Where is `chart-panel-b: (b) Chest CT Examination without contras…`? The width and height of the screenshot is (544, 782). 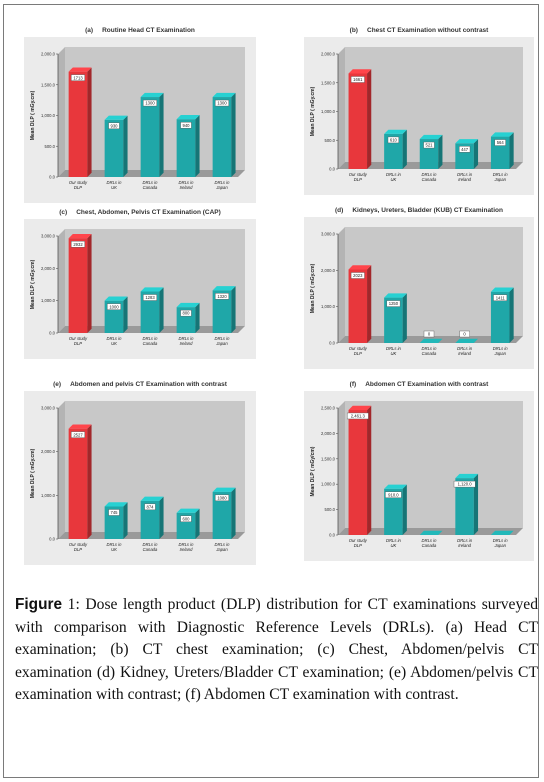 chart-panel-b: (b) Chest CT Examination without contras… is located at coordinates (419, 111).